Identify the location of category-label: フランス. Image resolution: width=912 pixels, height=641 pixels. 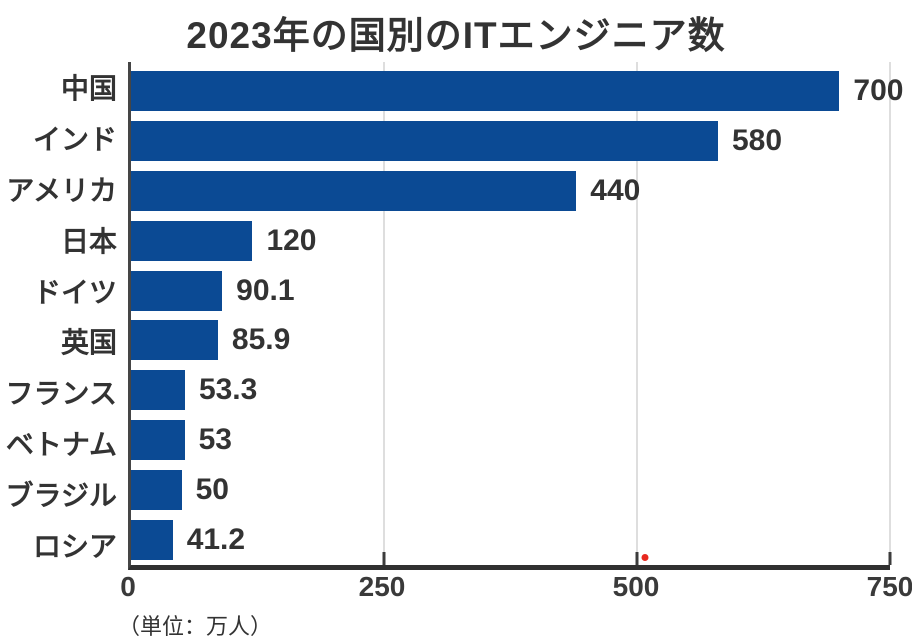
(61, 394).